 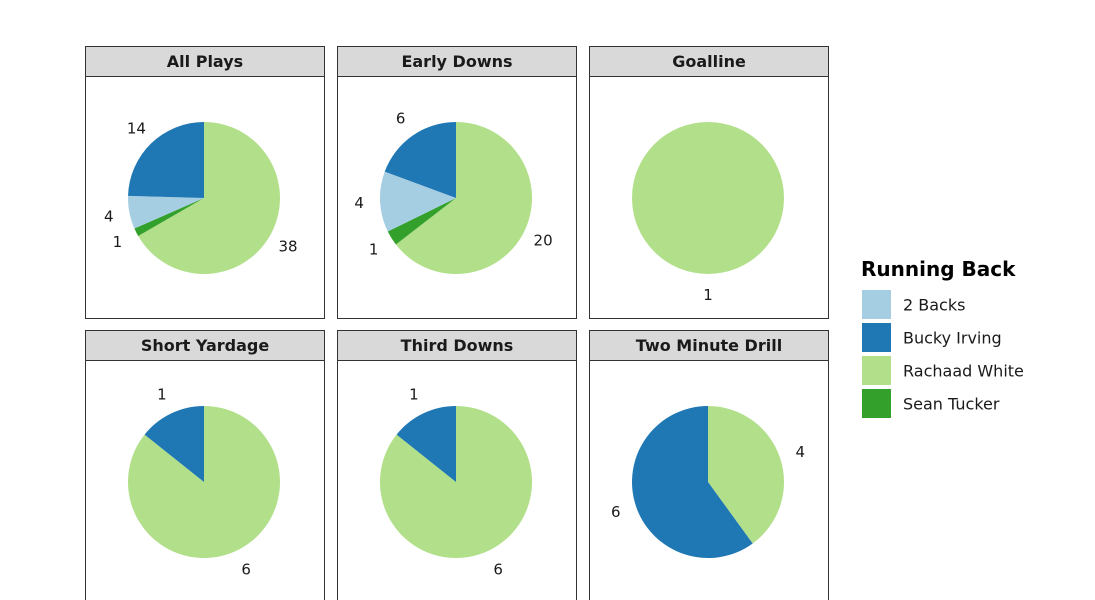 I want to click on facet-title: Goalline, so click(x=709, y=61).